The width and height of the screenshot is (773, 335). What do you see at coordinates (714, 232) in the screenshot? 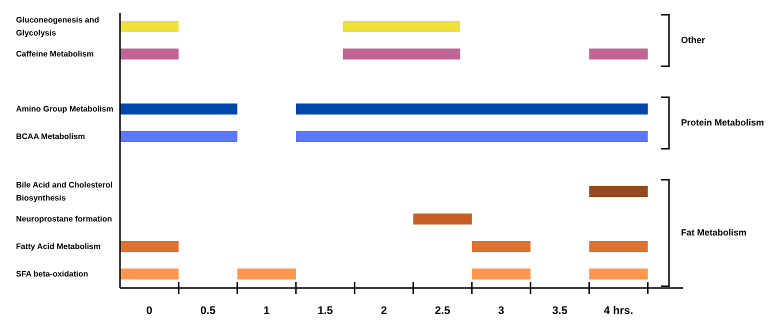
I see `annotation: Fat Metabolism` at bounding box center [714, 232].